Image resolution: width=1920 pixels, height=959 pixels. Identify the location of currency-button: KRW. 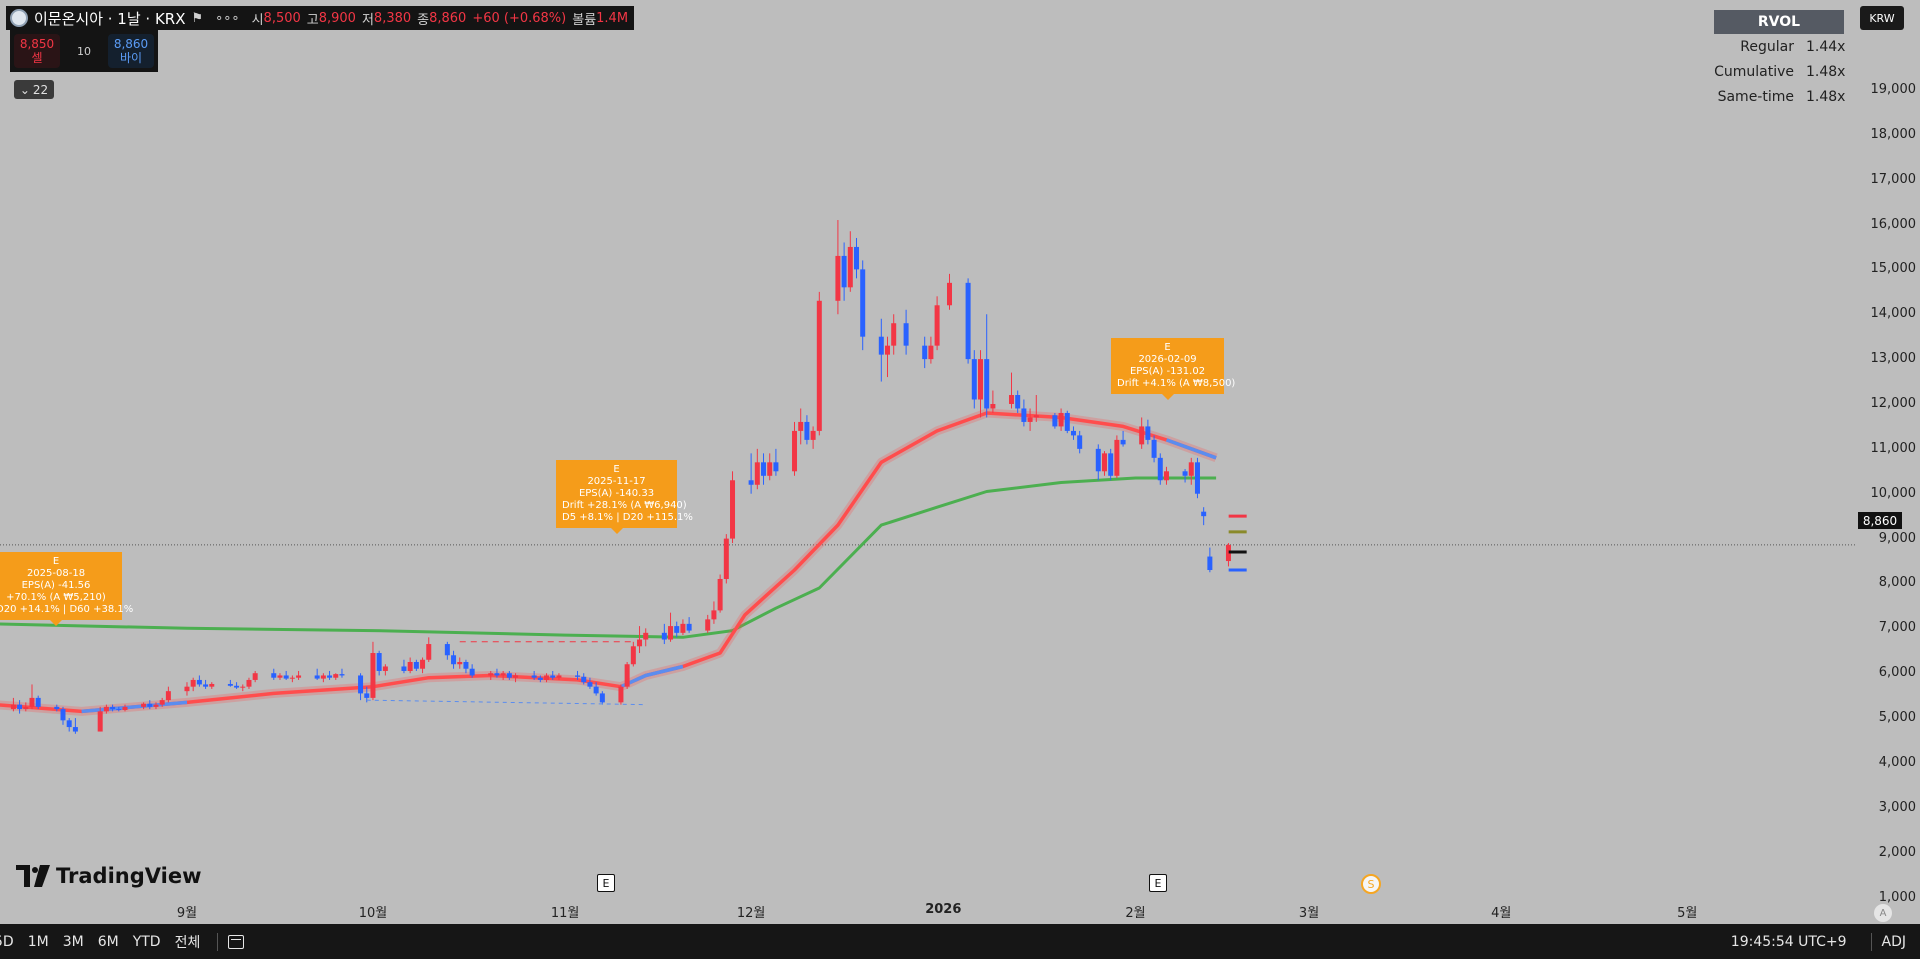
(1882, 18).